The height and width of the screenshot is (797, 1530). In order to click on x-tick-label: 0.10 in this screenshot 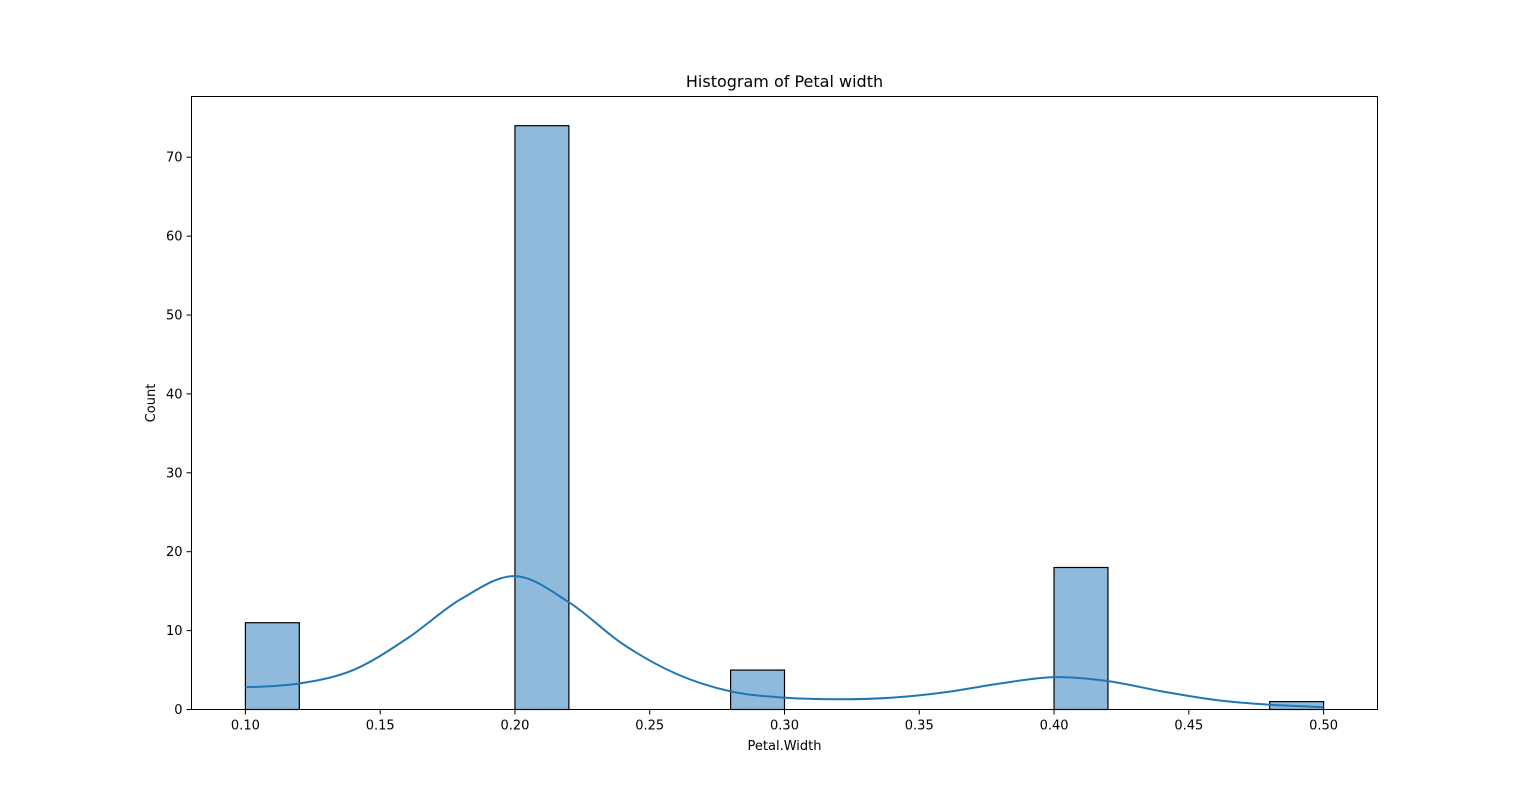, I will do `click(245, 726)`.